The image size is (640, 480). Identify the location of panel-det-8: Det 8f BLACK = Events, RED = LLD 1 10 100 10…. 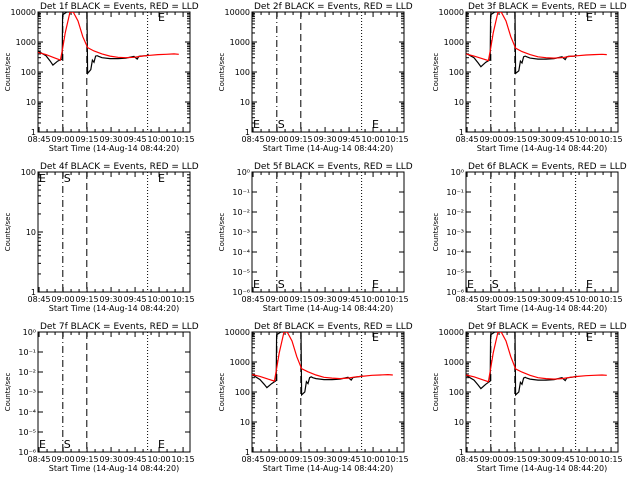
(315, 397).